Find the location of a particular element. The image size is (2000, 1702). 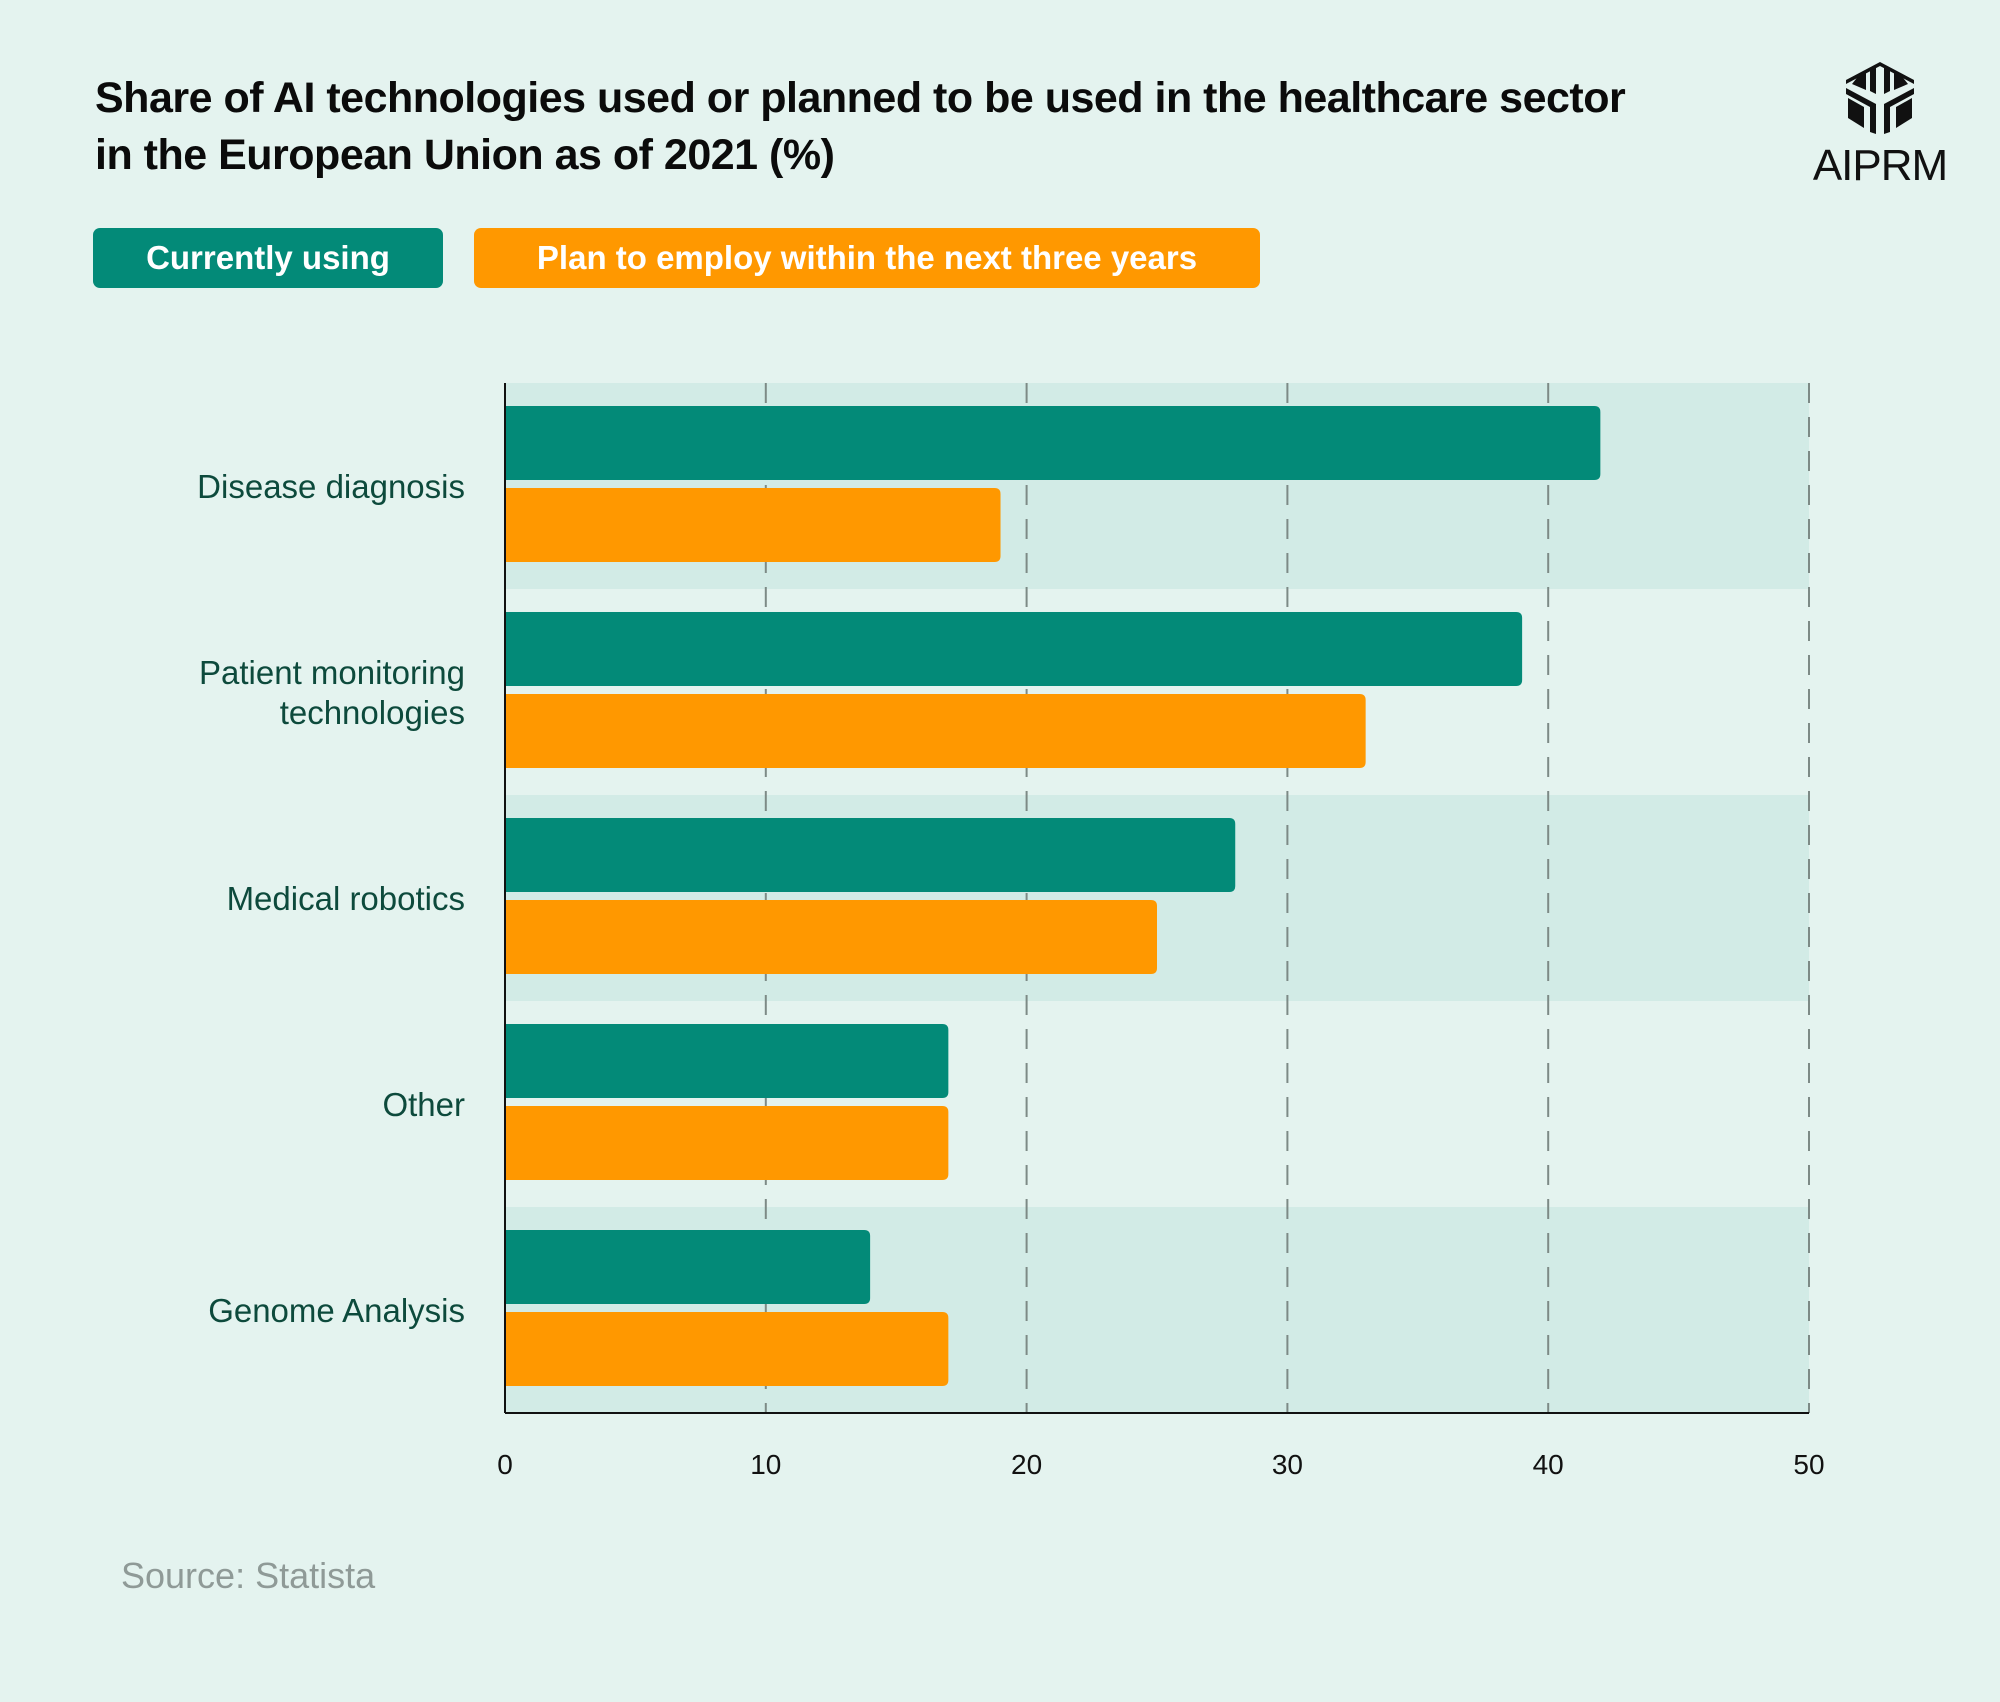

x-tick-label: 30 is located at coordinates (1287, 1464).